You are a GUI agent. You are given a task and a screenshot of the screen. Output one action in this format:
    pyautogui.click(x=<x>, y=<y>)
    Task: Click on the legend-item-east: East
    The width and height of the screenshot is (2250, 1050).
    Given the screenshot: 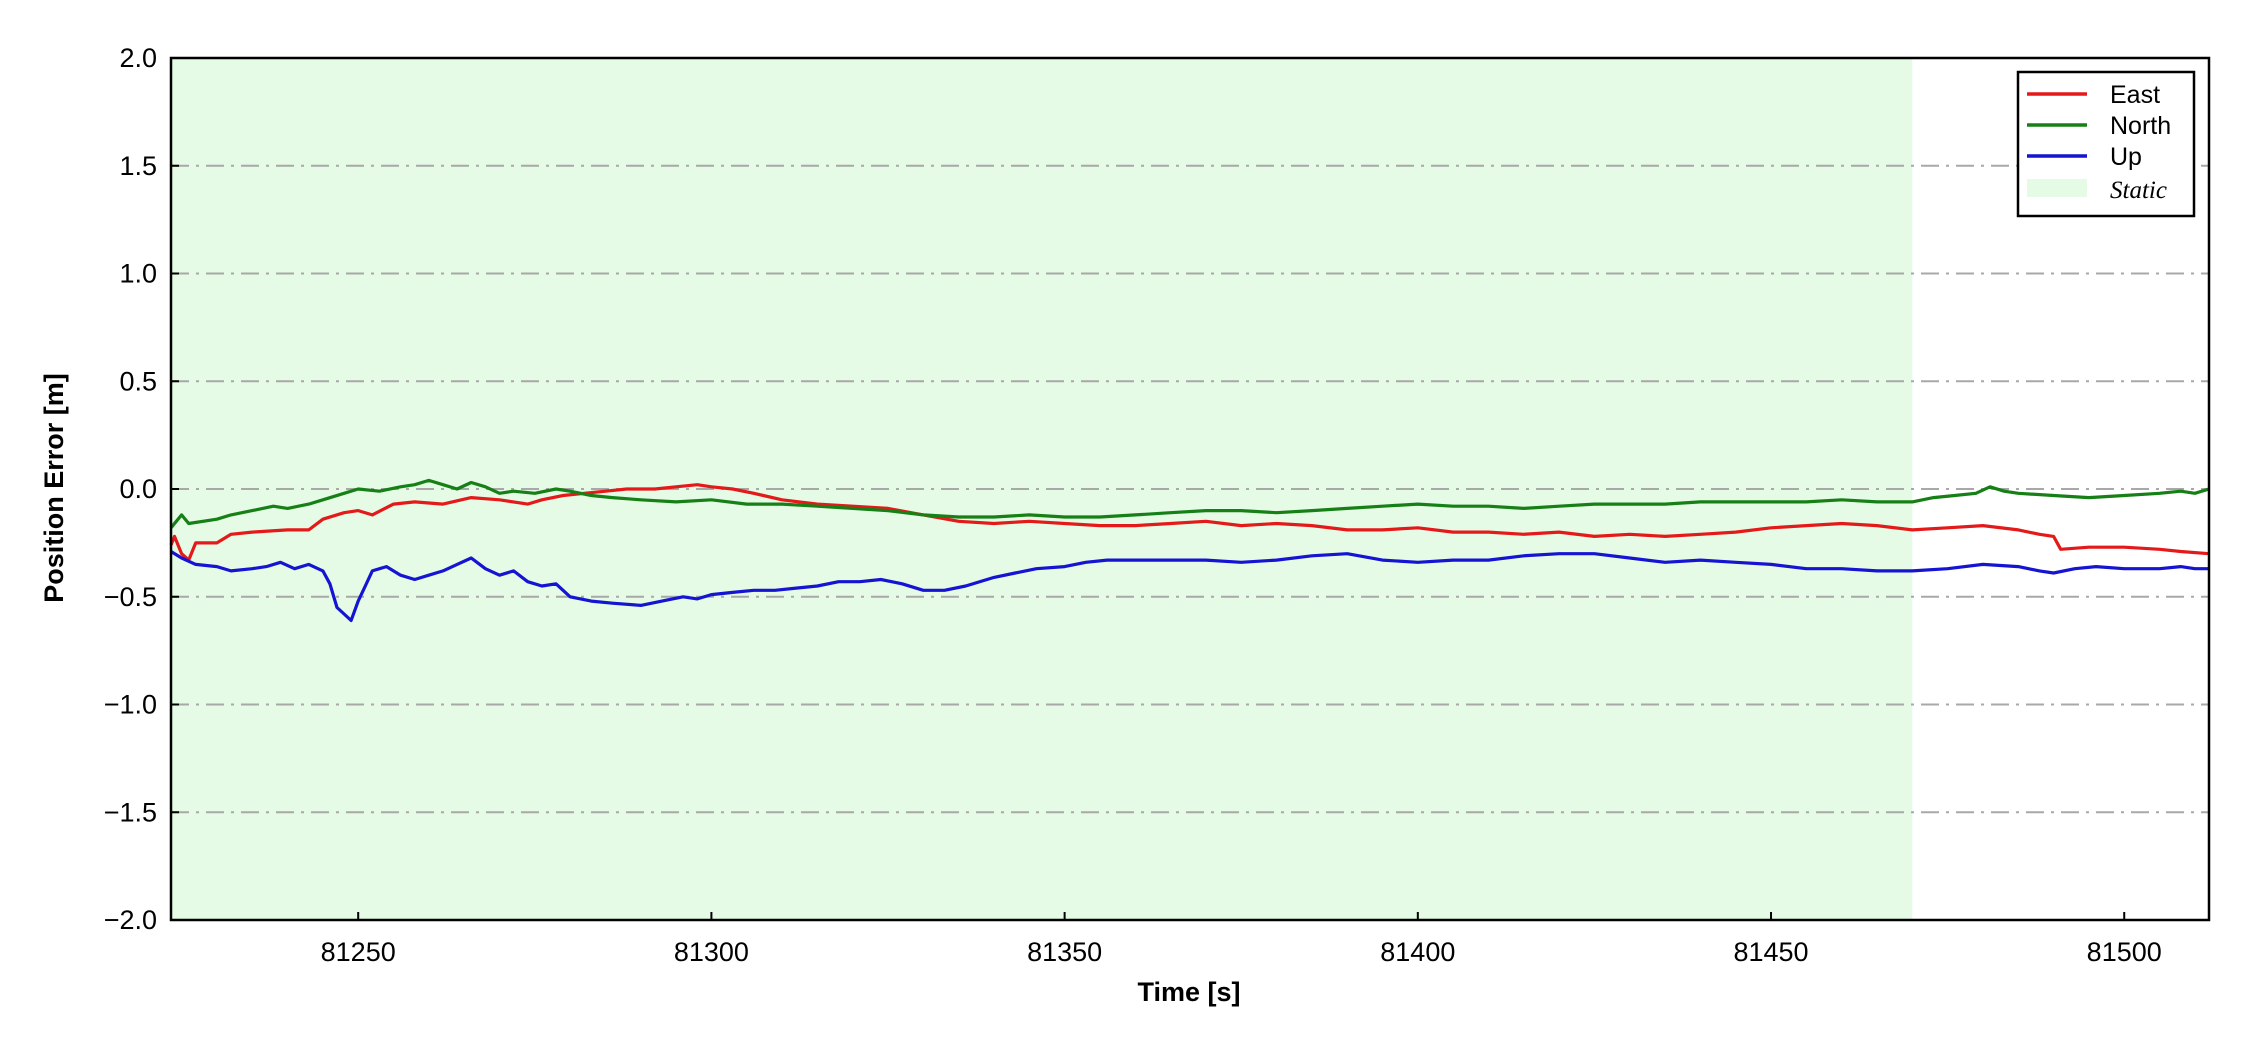 What is the action you would take?
    pyautogui.click(x=2093, y=95)
    